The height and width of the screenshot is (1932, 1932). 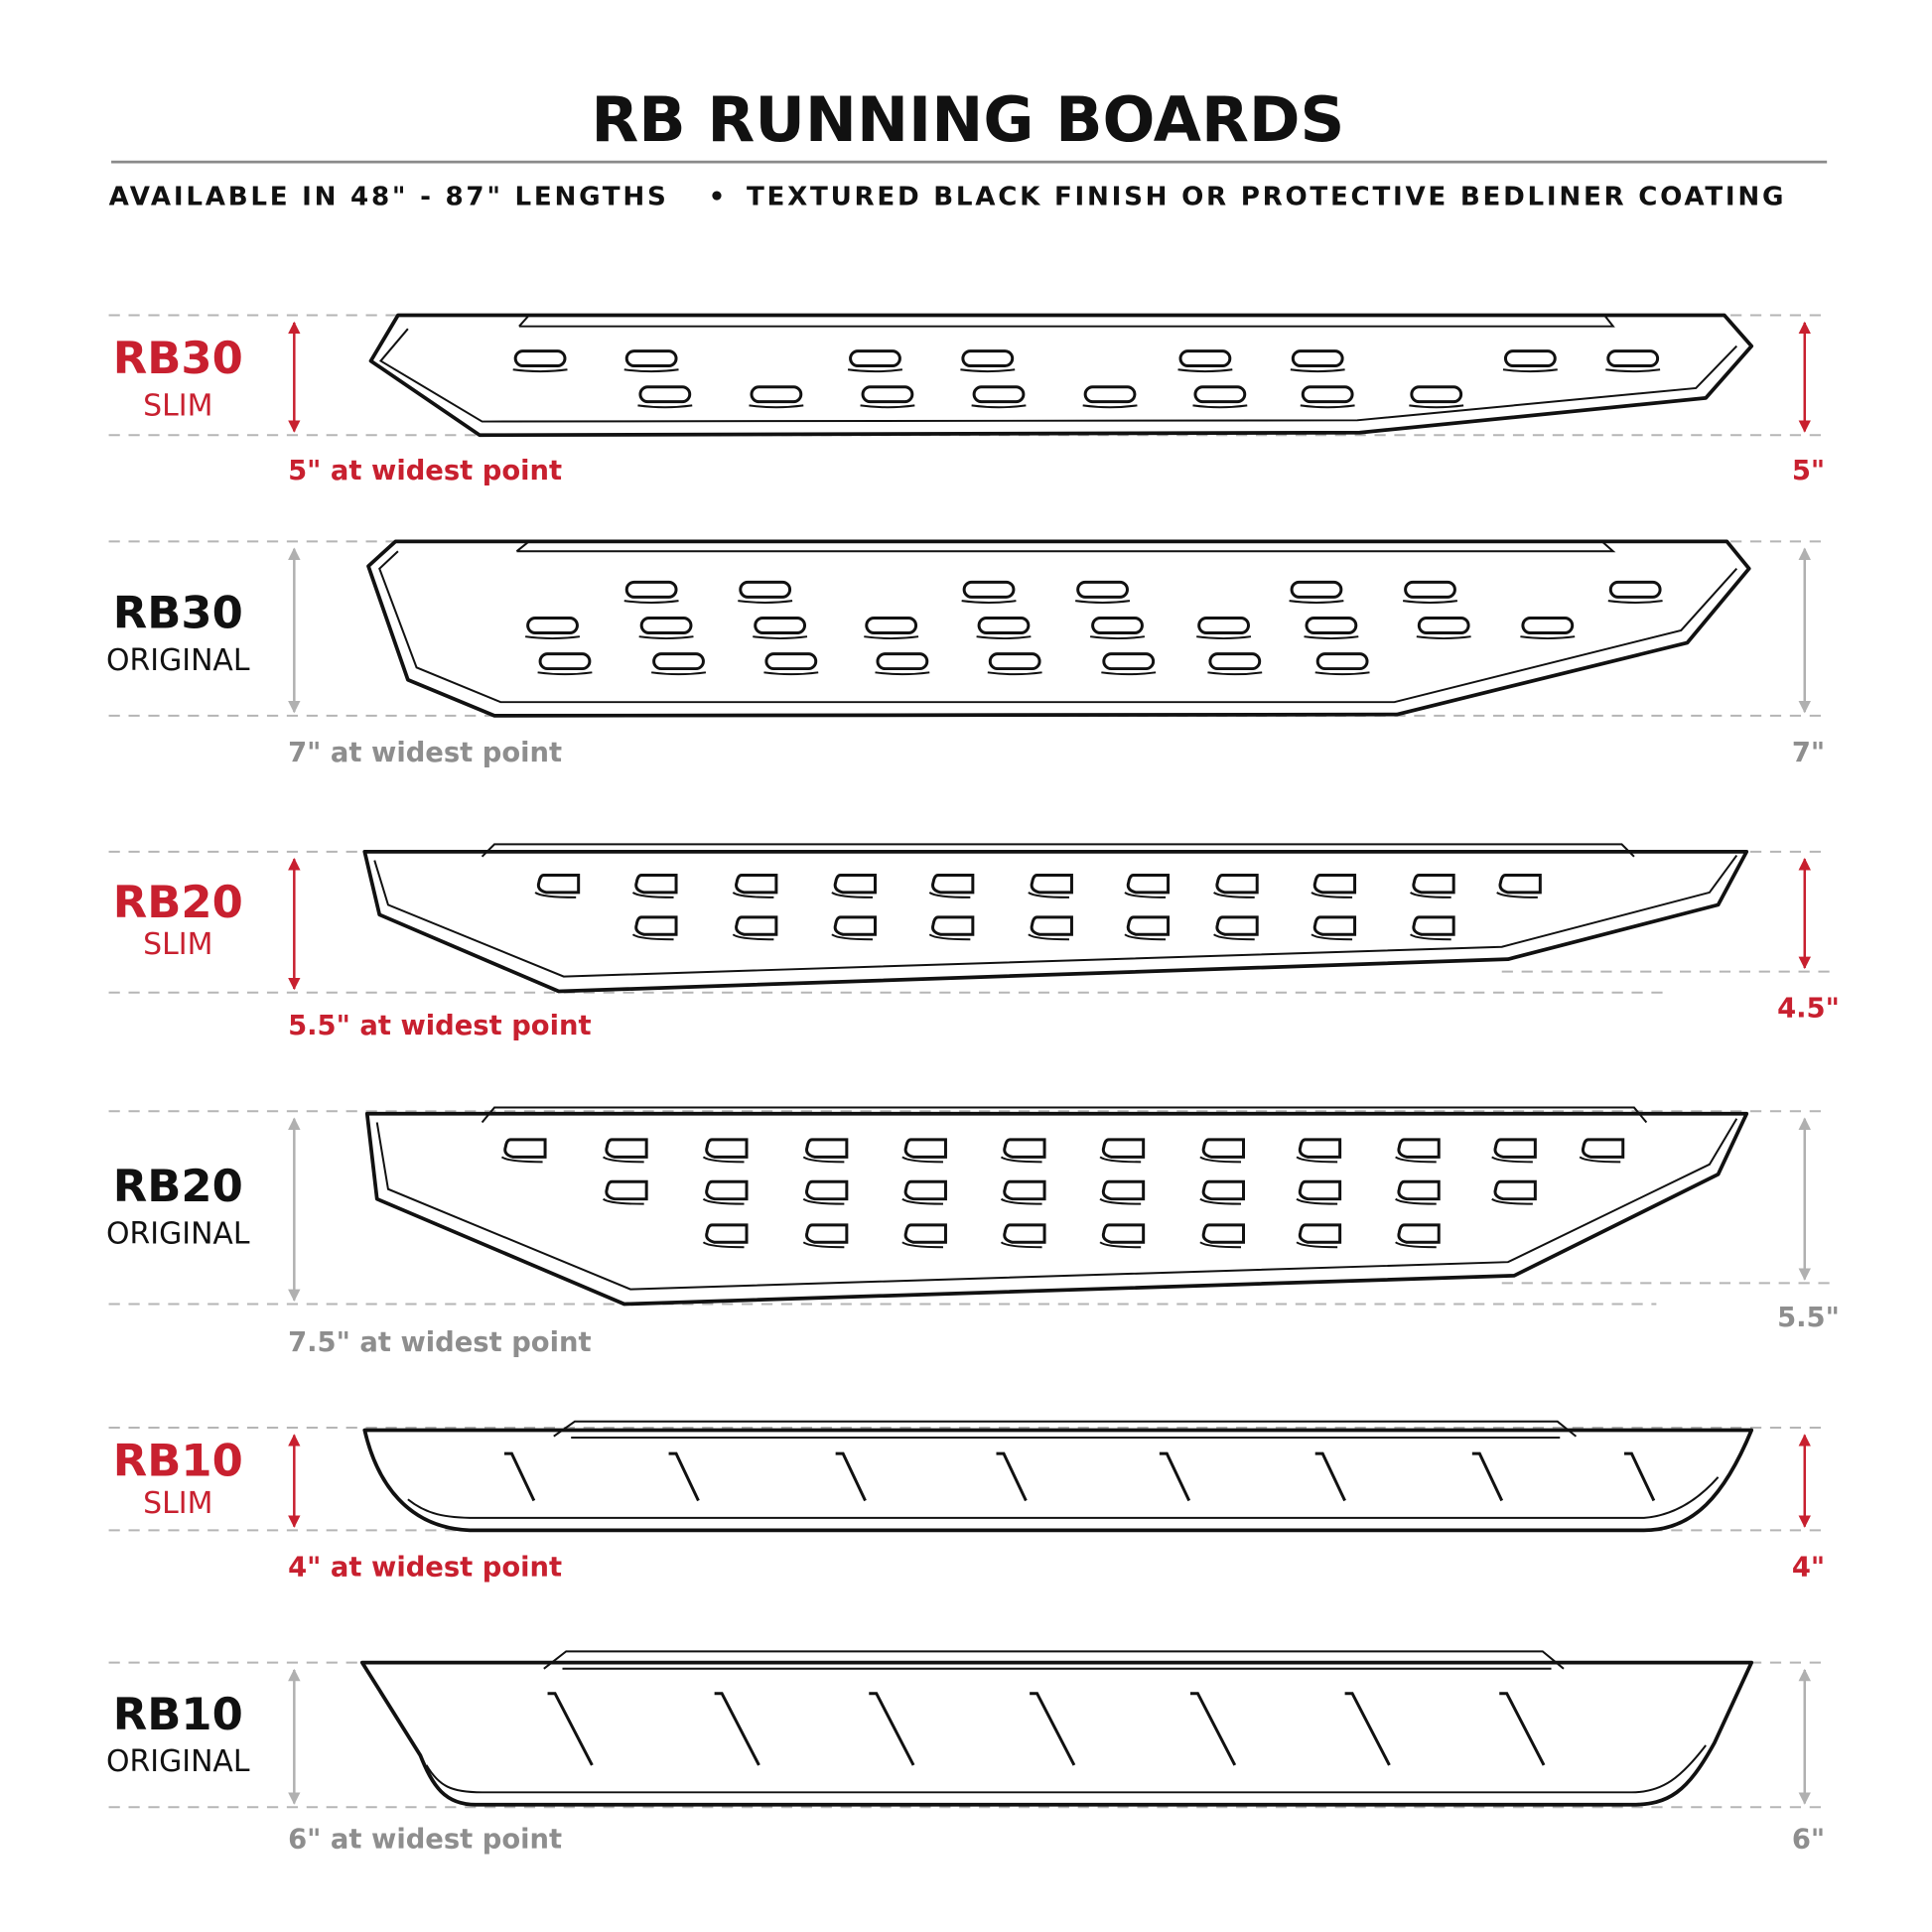 I want to click on board-outline, so click(x=1058, y=1480).